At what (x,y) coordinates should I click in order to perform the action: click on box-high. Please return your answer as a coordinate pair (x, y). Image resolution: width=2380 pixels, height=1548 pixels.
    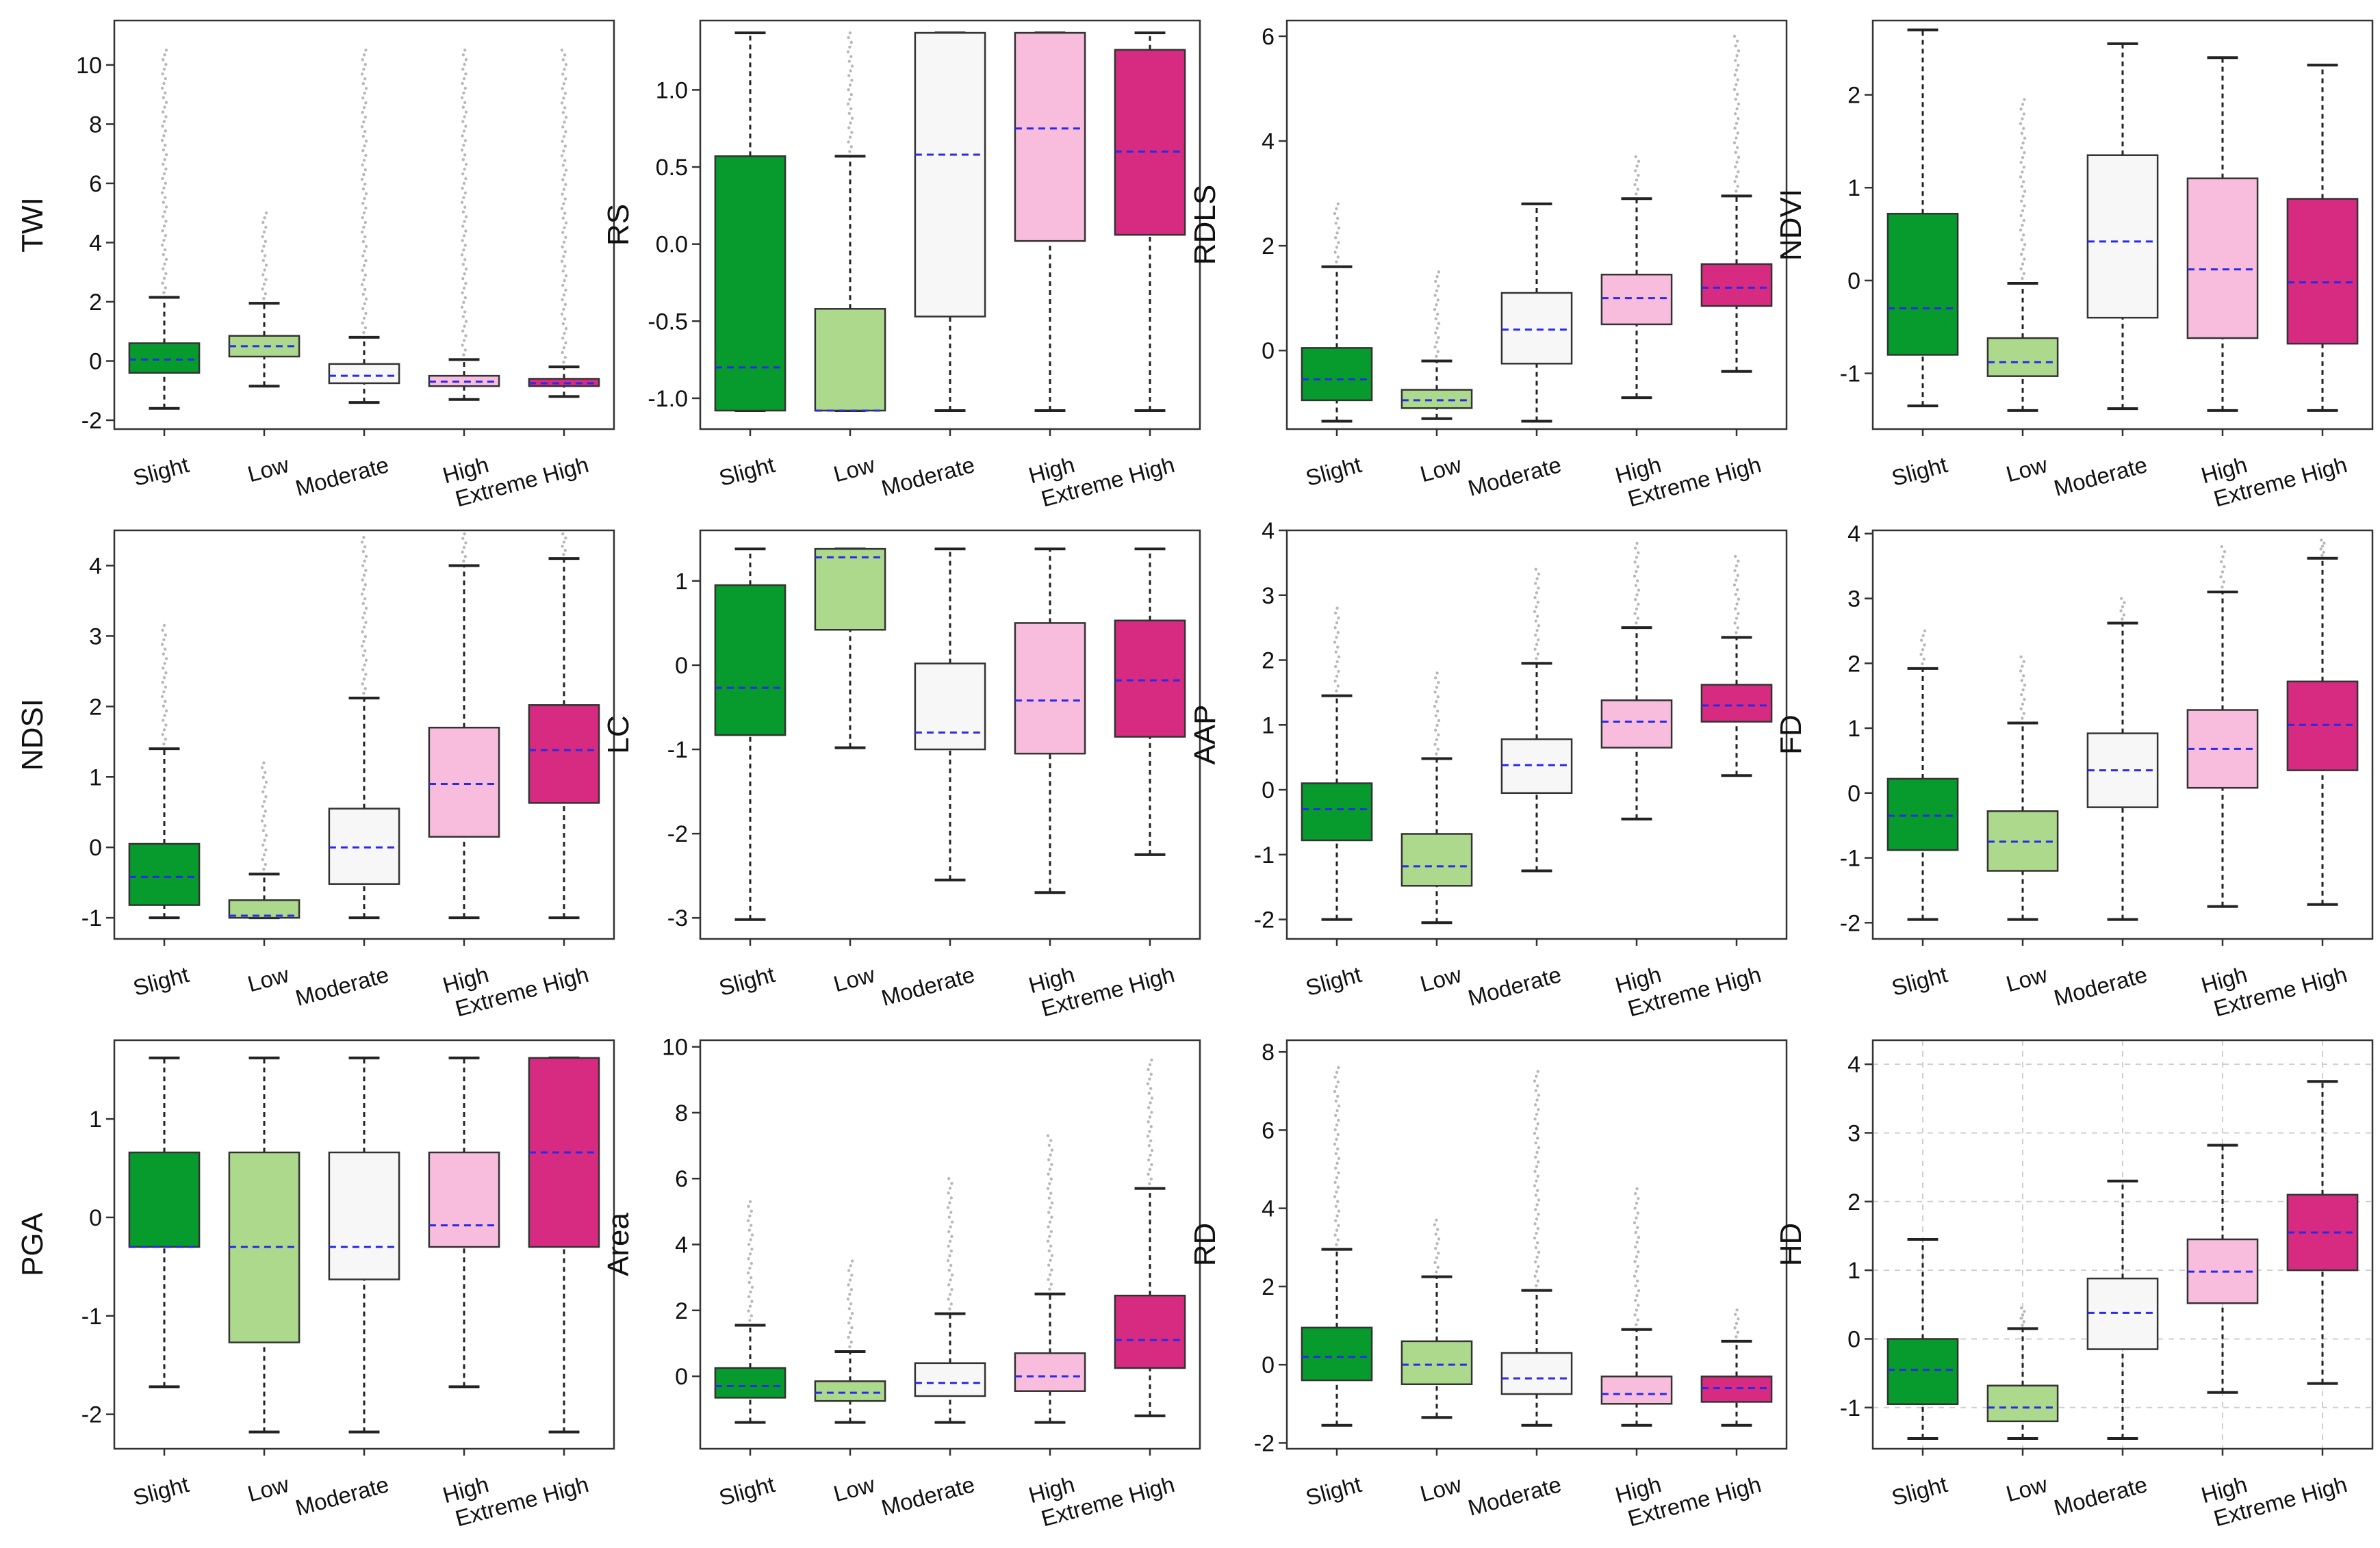
    Looking at the image, I should click on (1636, 277).